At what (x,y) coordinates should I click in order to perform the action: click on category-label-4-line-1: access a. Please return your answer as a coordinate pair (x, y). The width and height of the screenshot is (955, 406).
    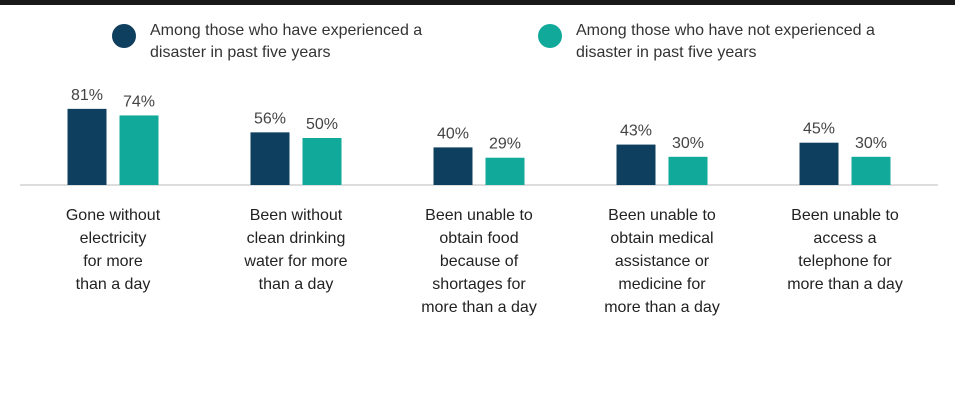
    Looking at the image, I should click on (845, 238).